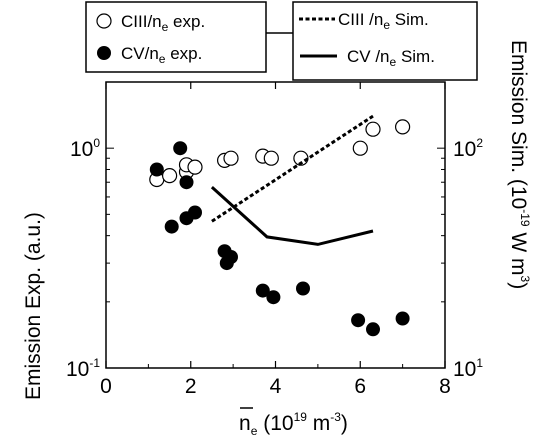 The image size is (540, 439). What do you see at coordinates (525, 279) in the screenshot?
I see `y-right-label-unit-exp: 3` at bounding box center [525, 279].